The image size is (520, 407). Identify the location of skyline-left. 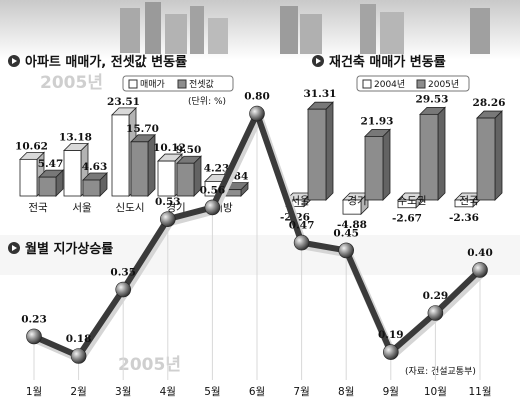
(135, 30).